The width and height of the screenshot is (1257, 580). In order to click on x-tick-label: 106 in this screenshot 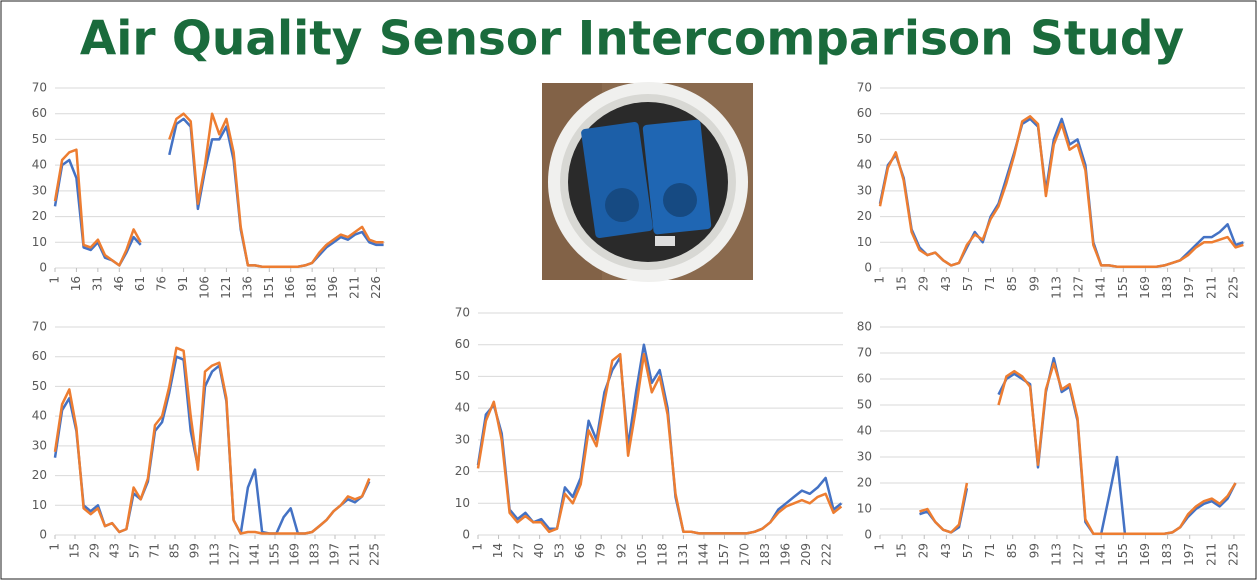, I will do `click(205, 287)`.